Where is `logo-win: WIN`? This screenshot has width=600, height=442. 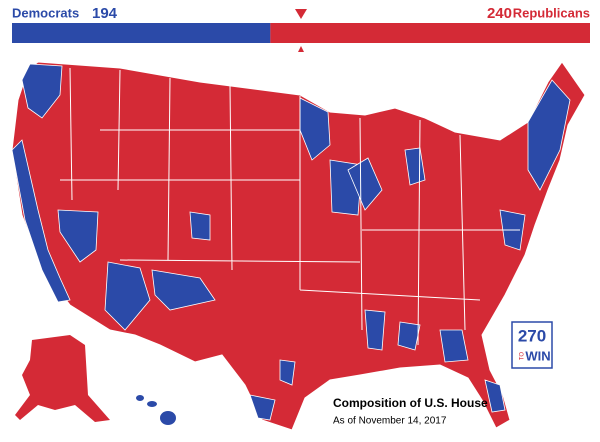
logo-win: WIN is located at coordinates (537, 355).